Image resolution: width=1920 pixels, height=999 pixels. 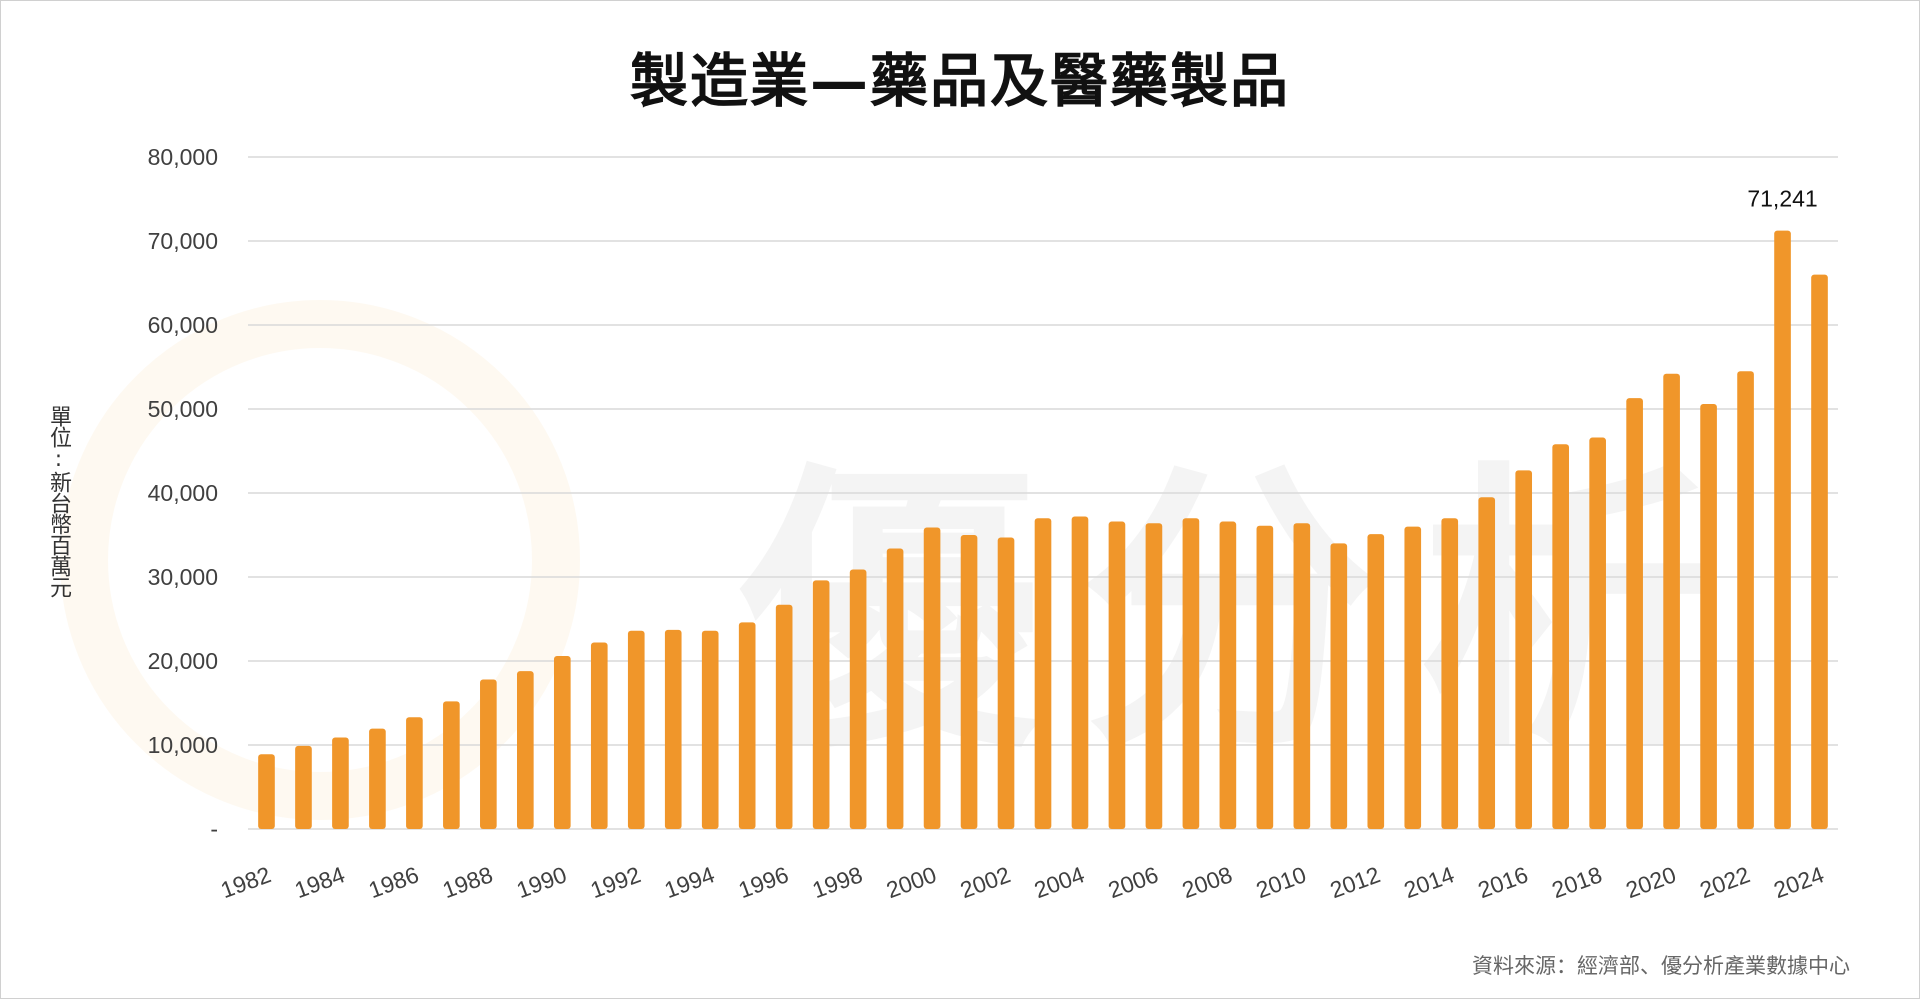 I want to click on y-tick-label: 50,000, so click(x=183, y=409).